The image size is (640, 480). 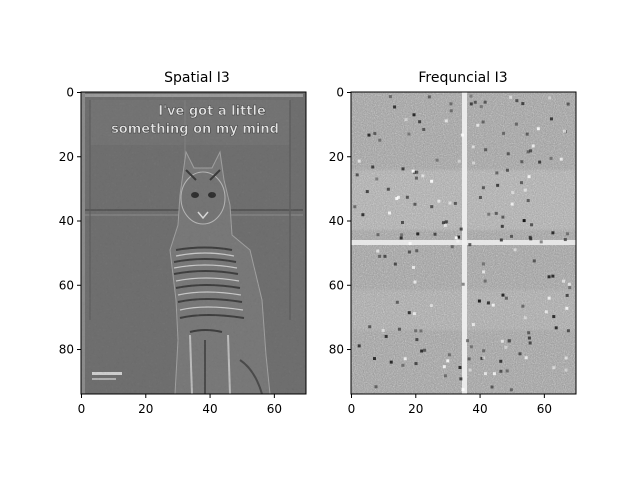 I want to click on left-xtick-label: 20, so click(x=145, y=409).